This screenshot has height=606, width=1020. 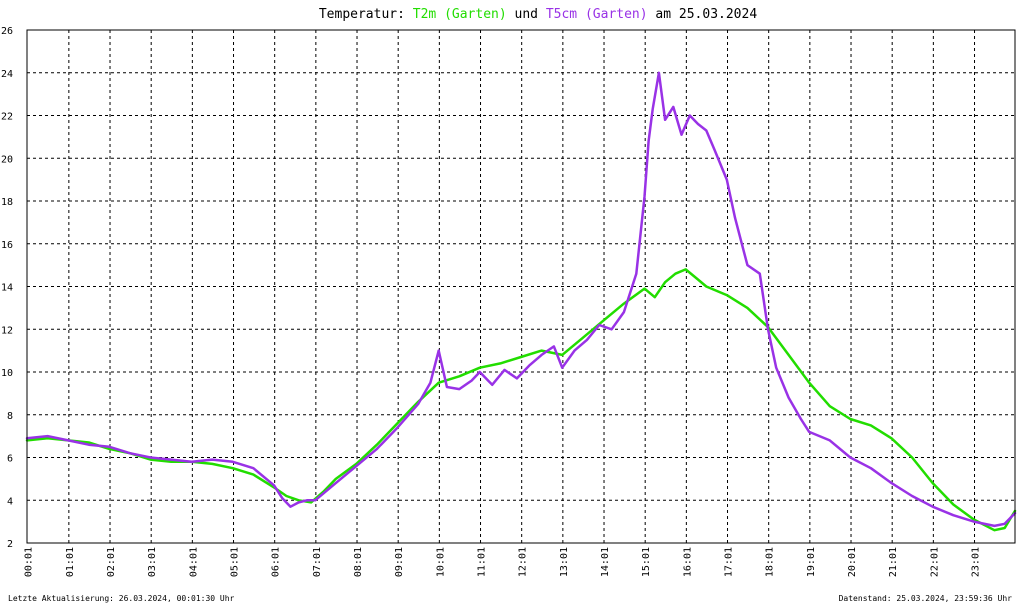 I want to click on y-tick-label: 16, so click(x=7, y=245).